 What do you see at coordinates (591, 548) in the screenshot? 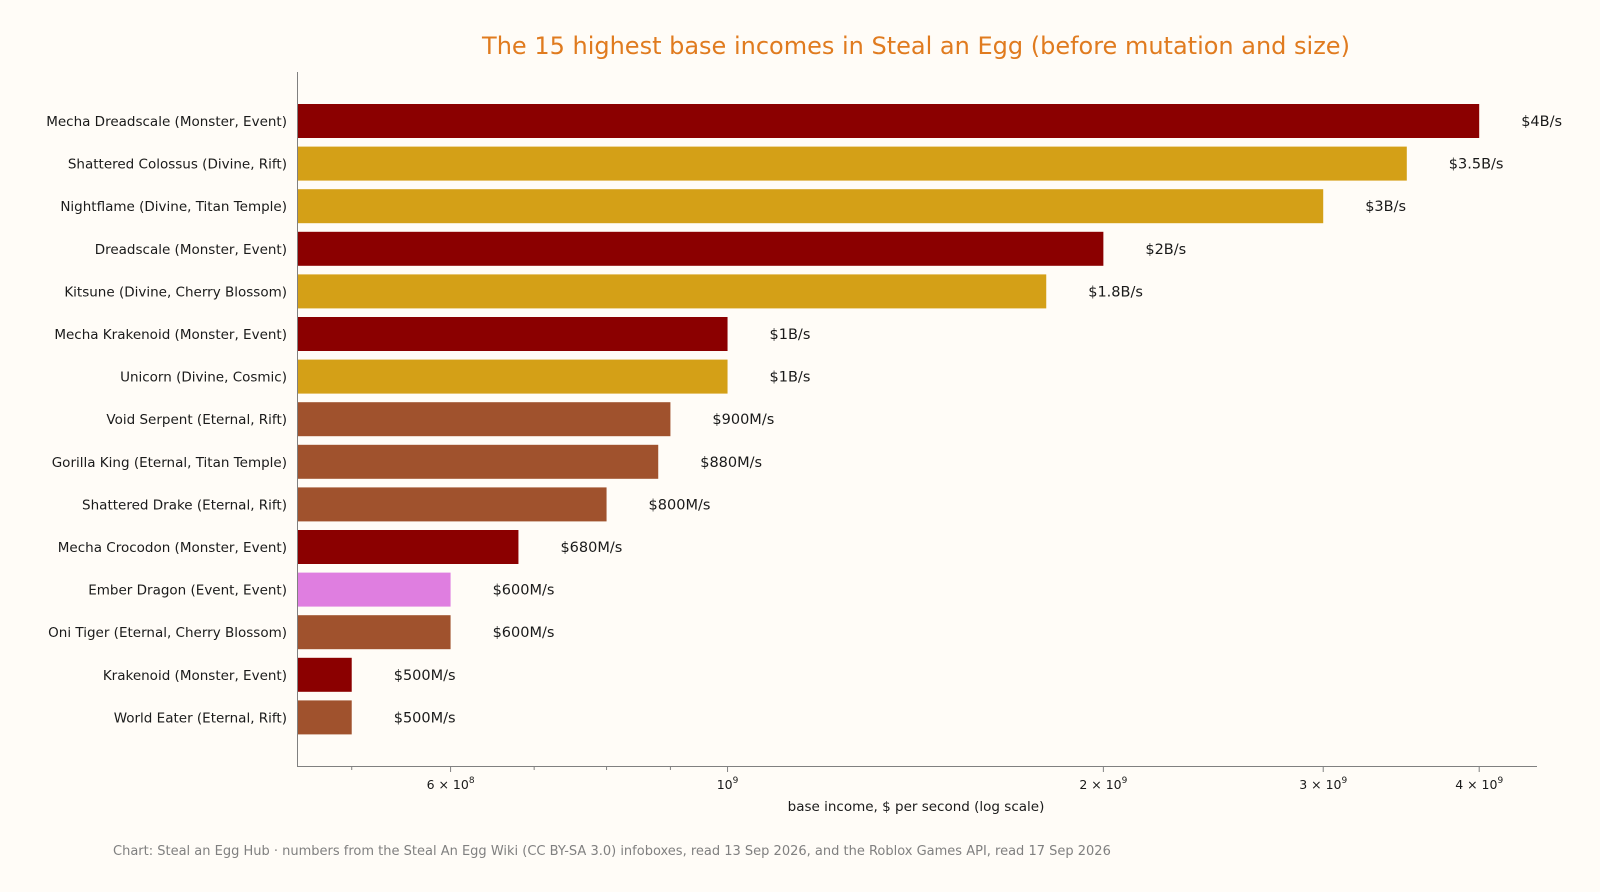
I see `data-label: $680M/s` at bounding box center [591, 548].